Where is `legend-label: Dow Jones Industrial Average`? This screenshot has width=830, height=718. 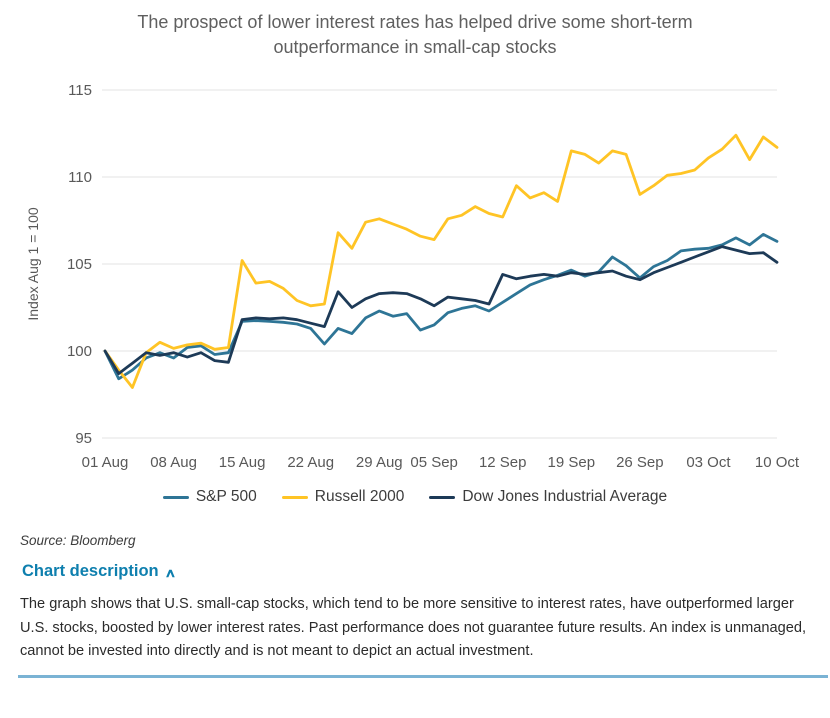 legend-label: Dow Jones Industrial Average is located at coordinates (565, 497).